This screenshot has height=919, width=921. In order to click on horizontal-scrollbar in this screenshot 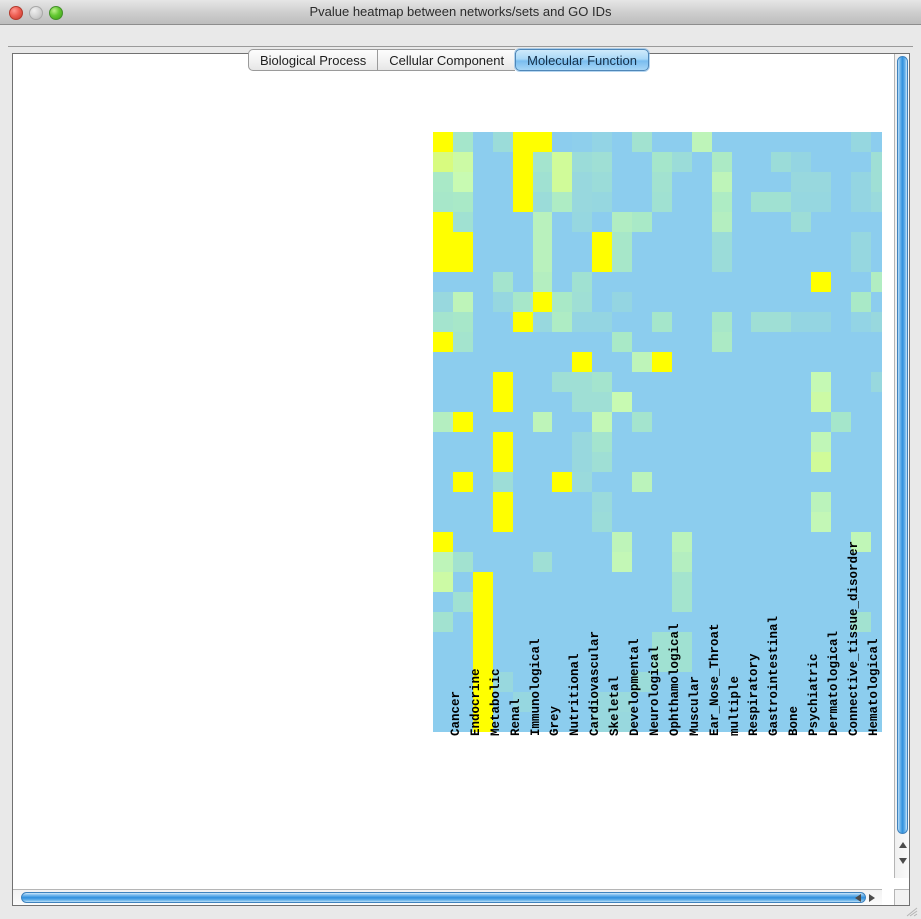, I will do `click(447, 897)`.